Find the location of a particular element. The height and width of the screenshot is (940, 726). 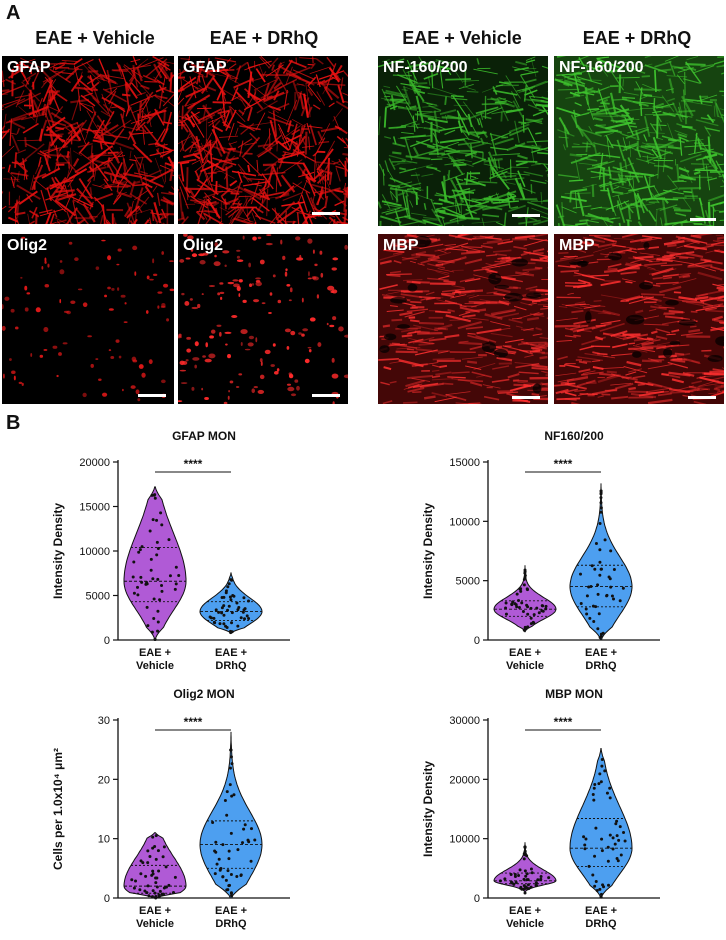

scale-bar is located at coordinates (702, 397).